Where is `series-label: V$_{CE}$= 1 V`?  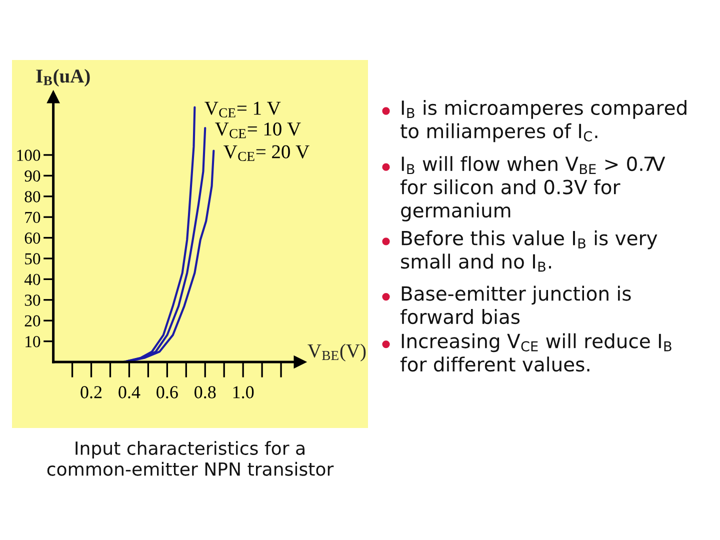
series-label: V$_{CE}$= 1 V is located at coordinates (242, 110).